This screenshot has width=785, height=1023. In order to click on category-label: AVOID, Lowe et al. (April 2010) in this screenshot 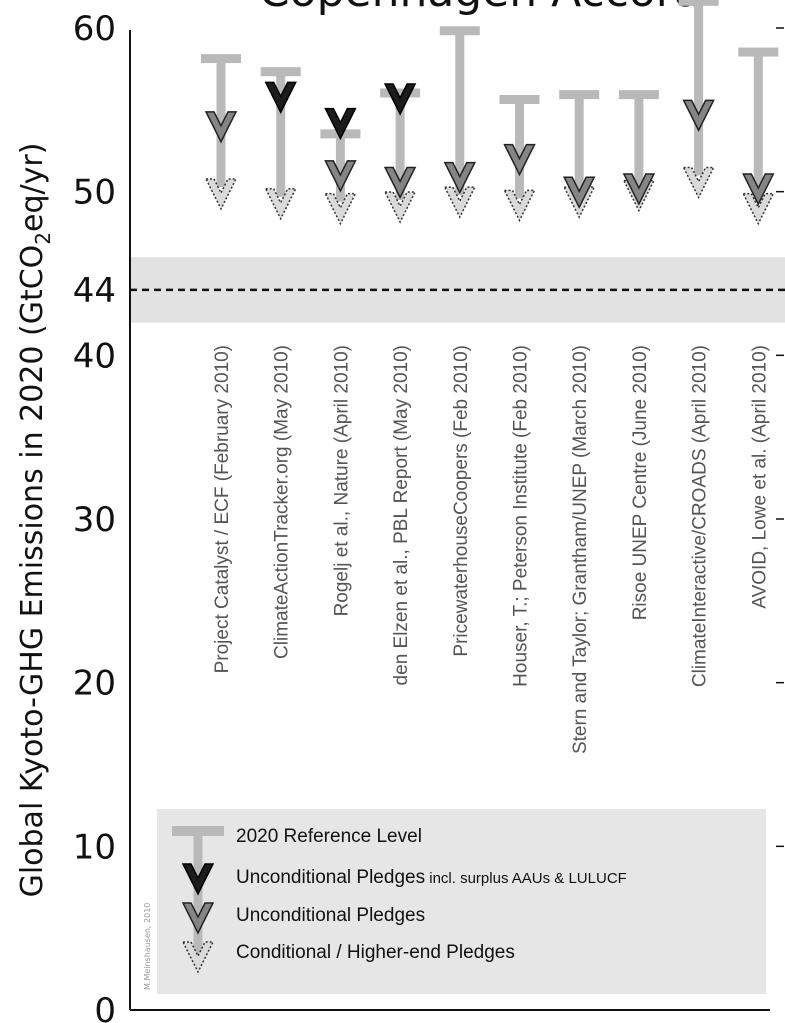, I will do `click(759, 477)`.